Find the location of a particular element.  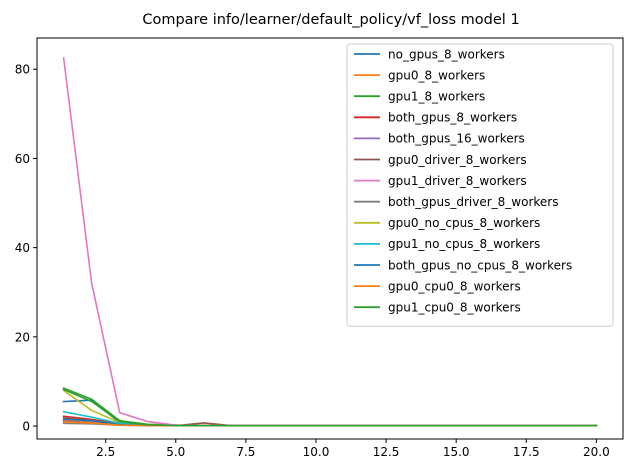

y-tick-label: 0 is located at coordinates (26, 427).